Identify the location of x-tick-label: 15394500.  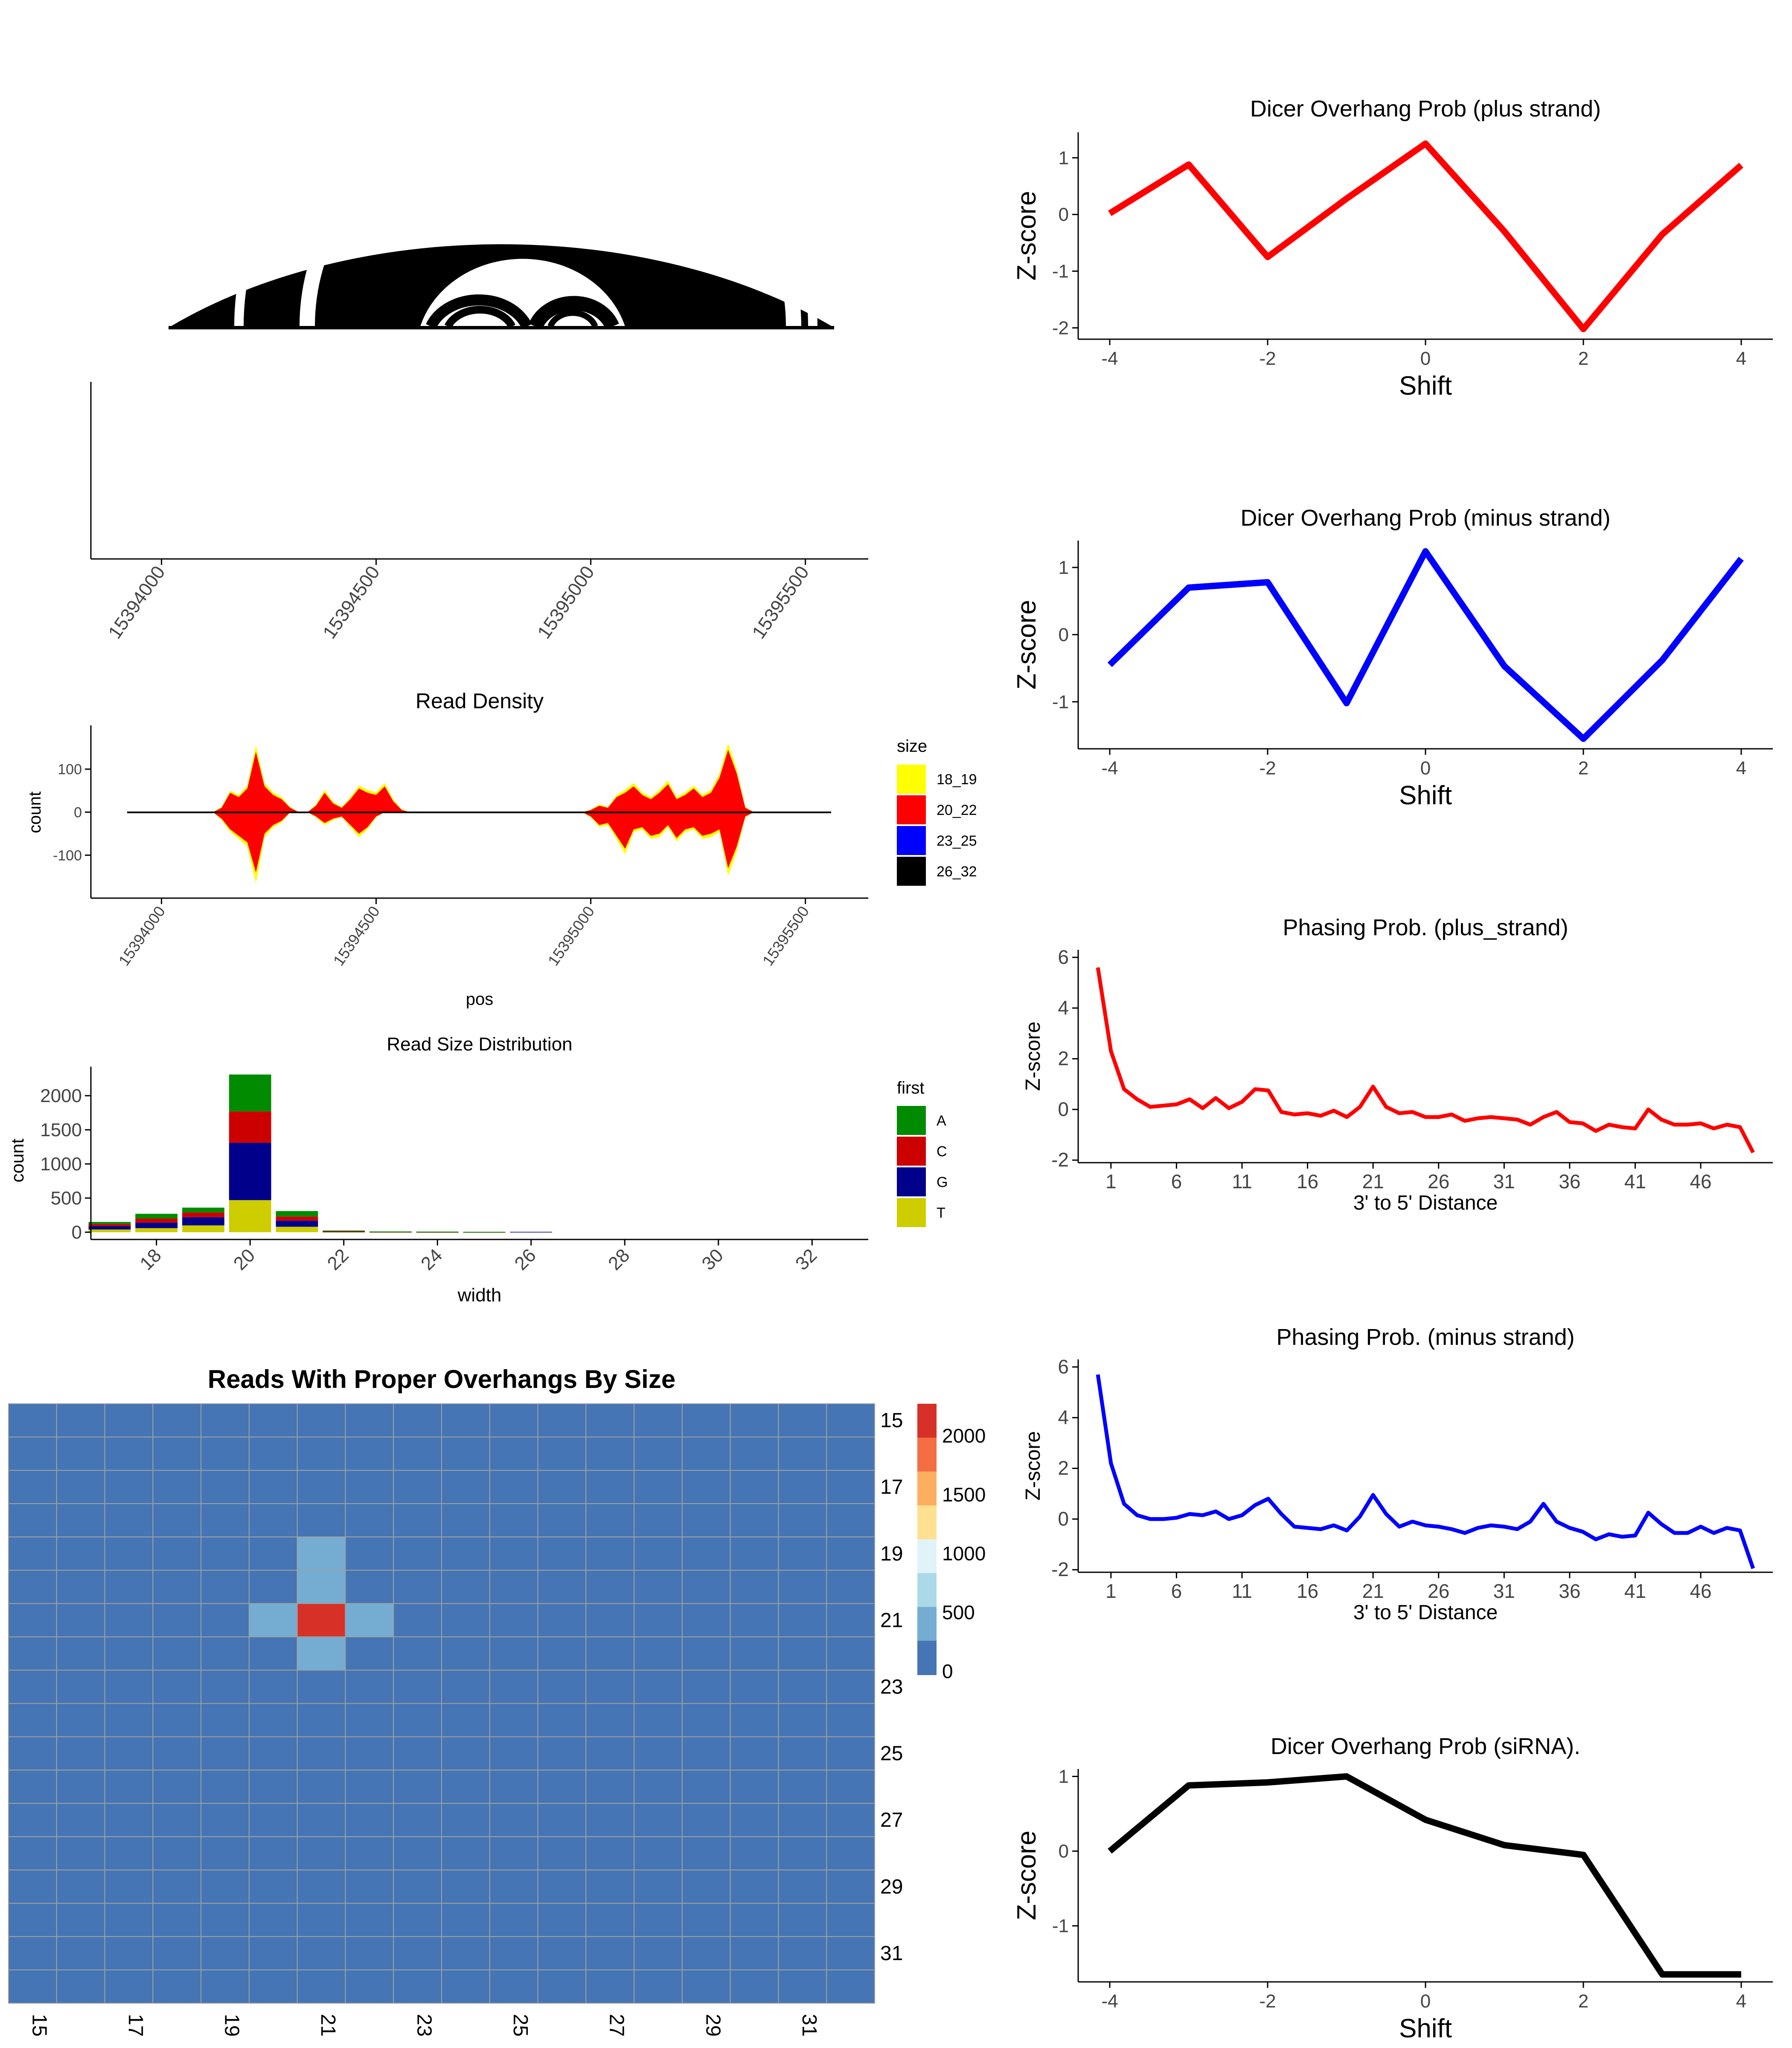
(351, 602).